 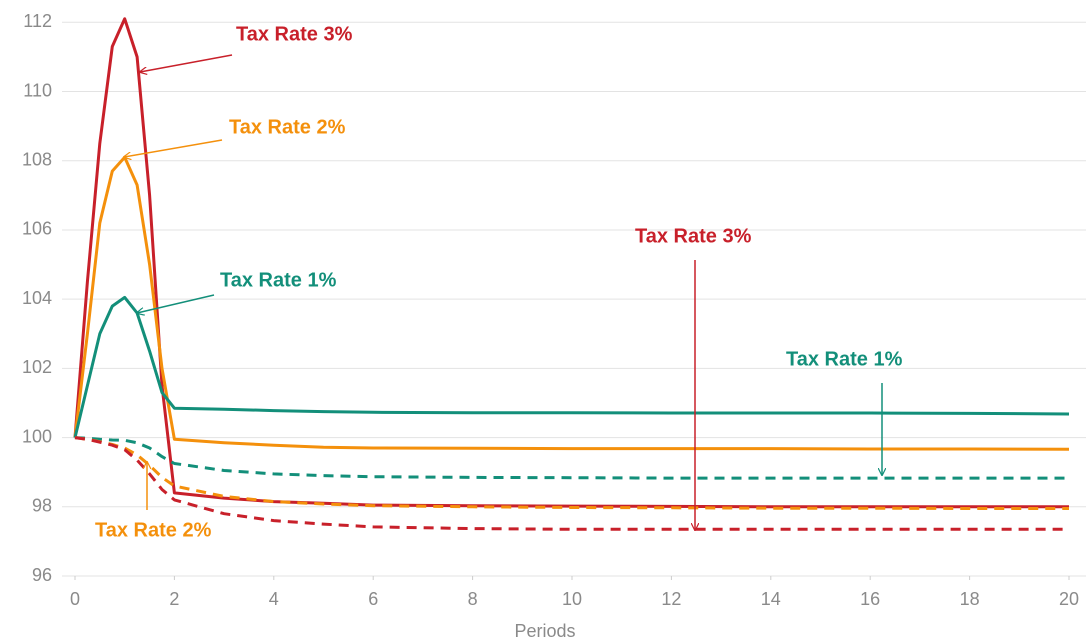 I want to click on x-tick-label: 8, so click(x=473, y=599).